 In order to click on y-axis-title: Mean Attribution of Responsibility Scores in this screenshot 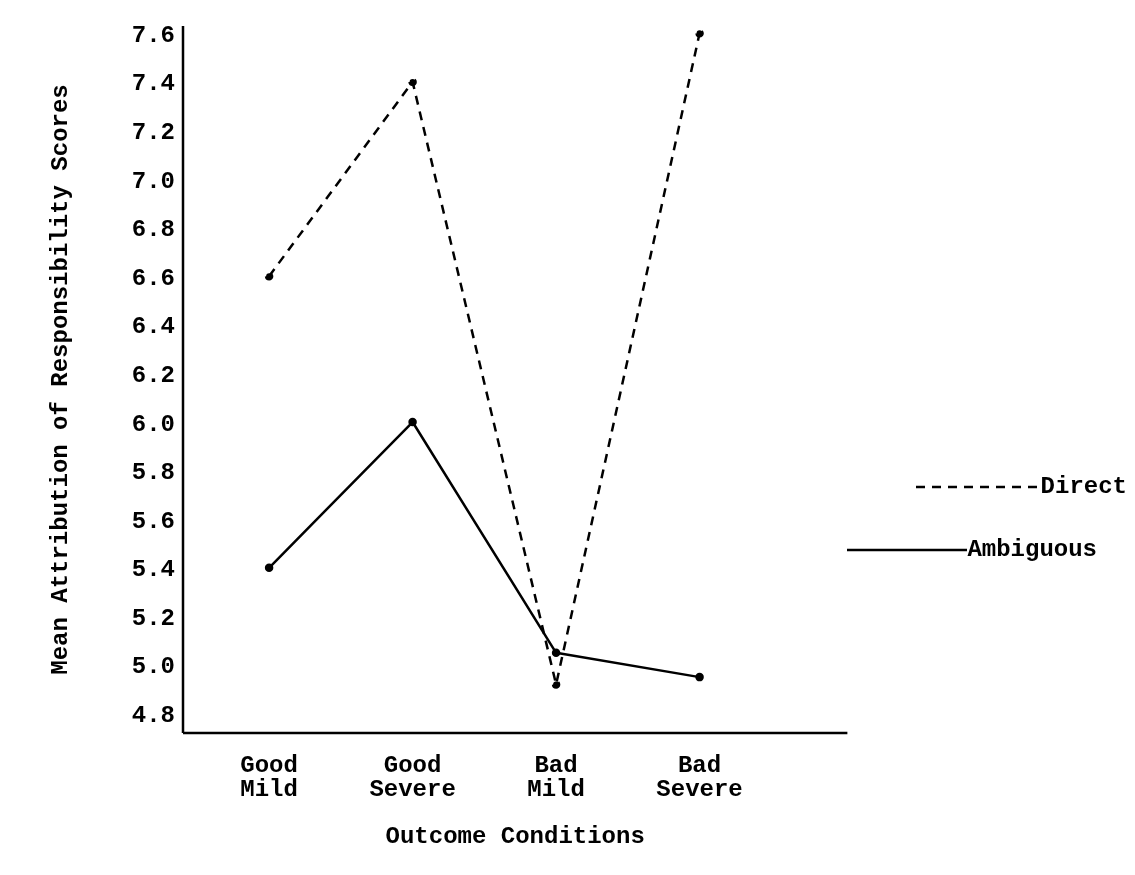, I will do `click(60, 379)`.